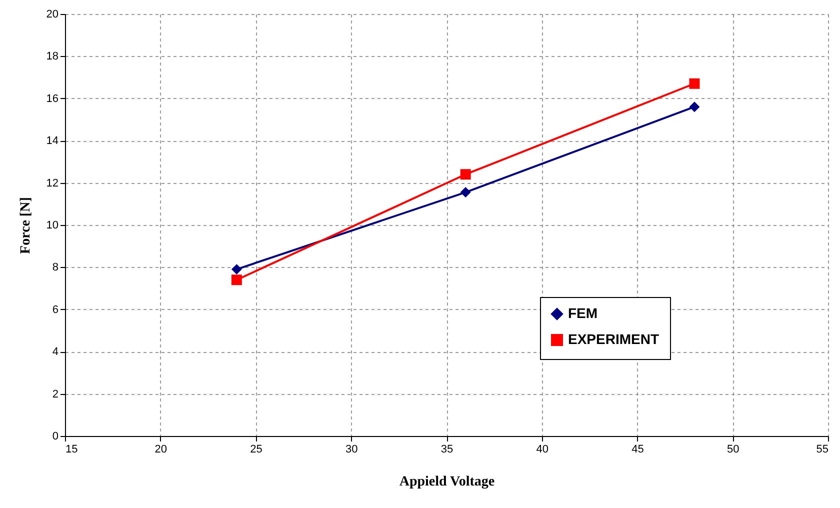 This screenshot has height=508, width=840. Describe the element at coordinates (55, 310) in the screenshot. I see `y-tick-label: 6` at that location.